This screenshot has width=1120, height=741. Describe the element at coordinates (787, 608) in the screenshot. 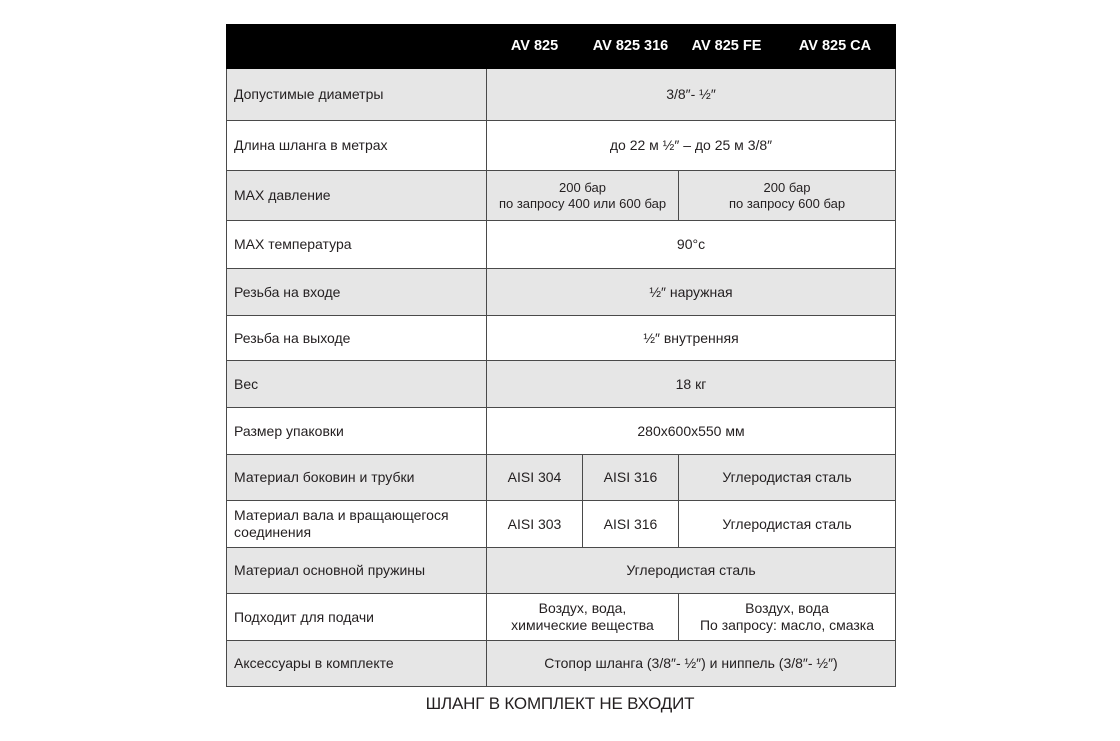

I see `cell-line: Воздух, вода` at that location.